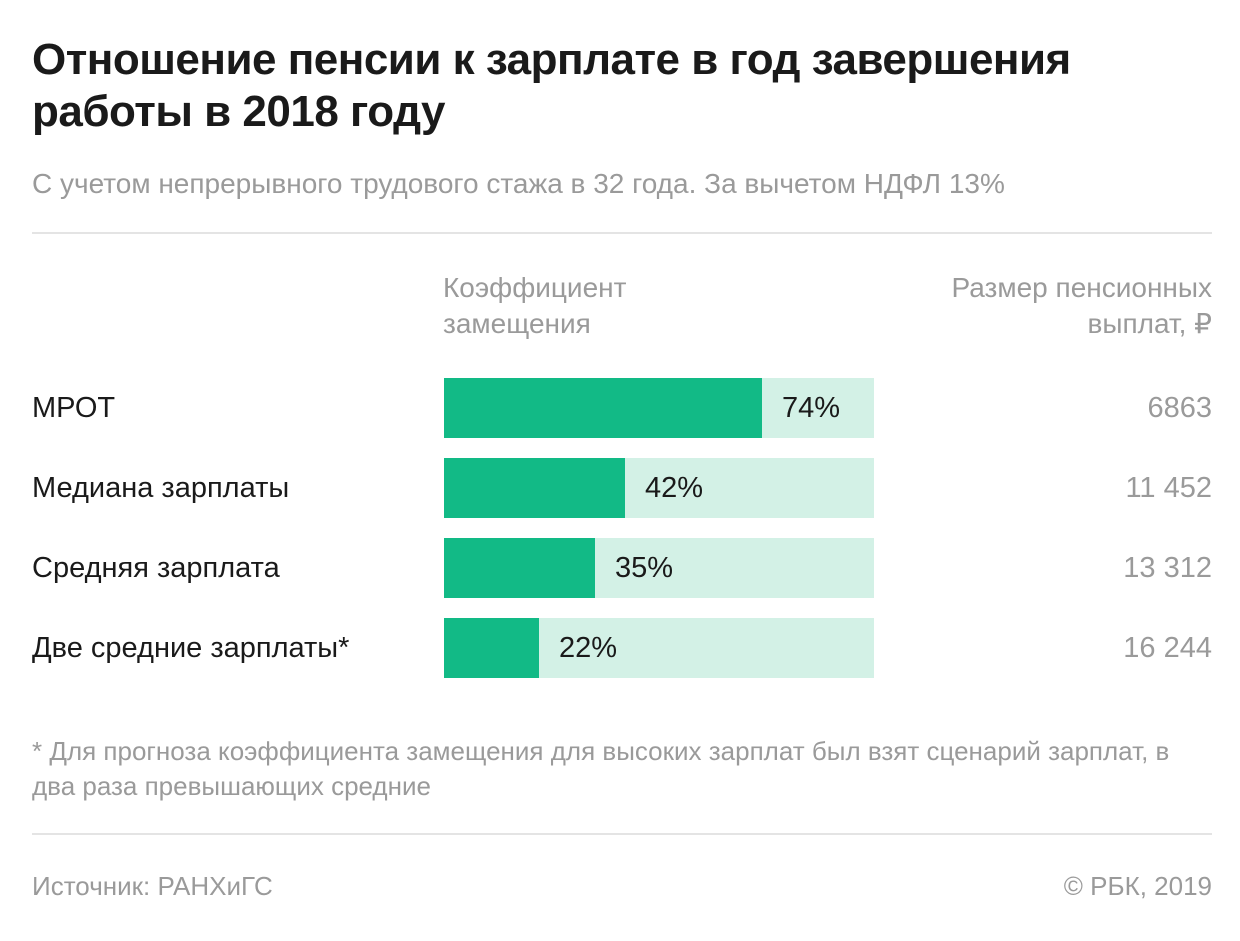 This screenshot has height=941, width=1240. What do you see at coordinates (1137, 886) in the screenshot?
I see `copyright-note: © РБК, 2019` at bounding box center [1137, 886].